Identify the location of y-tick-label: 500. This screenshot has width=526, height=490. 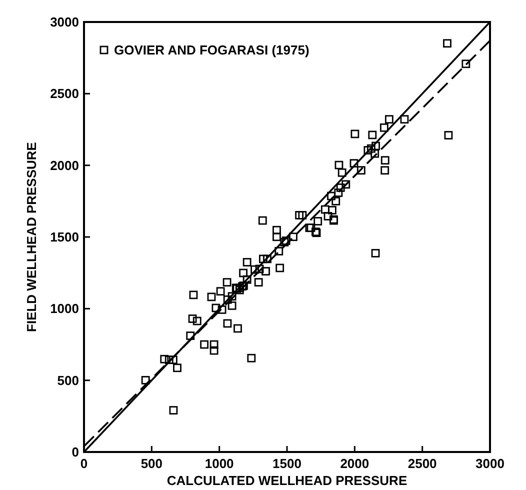
(68, 380).